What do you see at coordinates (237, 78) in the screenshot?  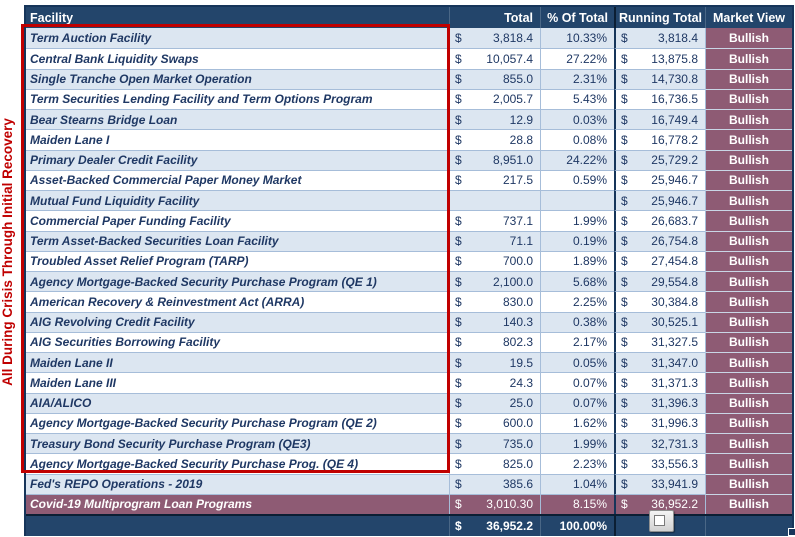 I see `facility-cell: Single Tranche Open Market Operation` at bounding box center [237, 78].